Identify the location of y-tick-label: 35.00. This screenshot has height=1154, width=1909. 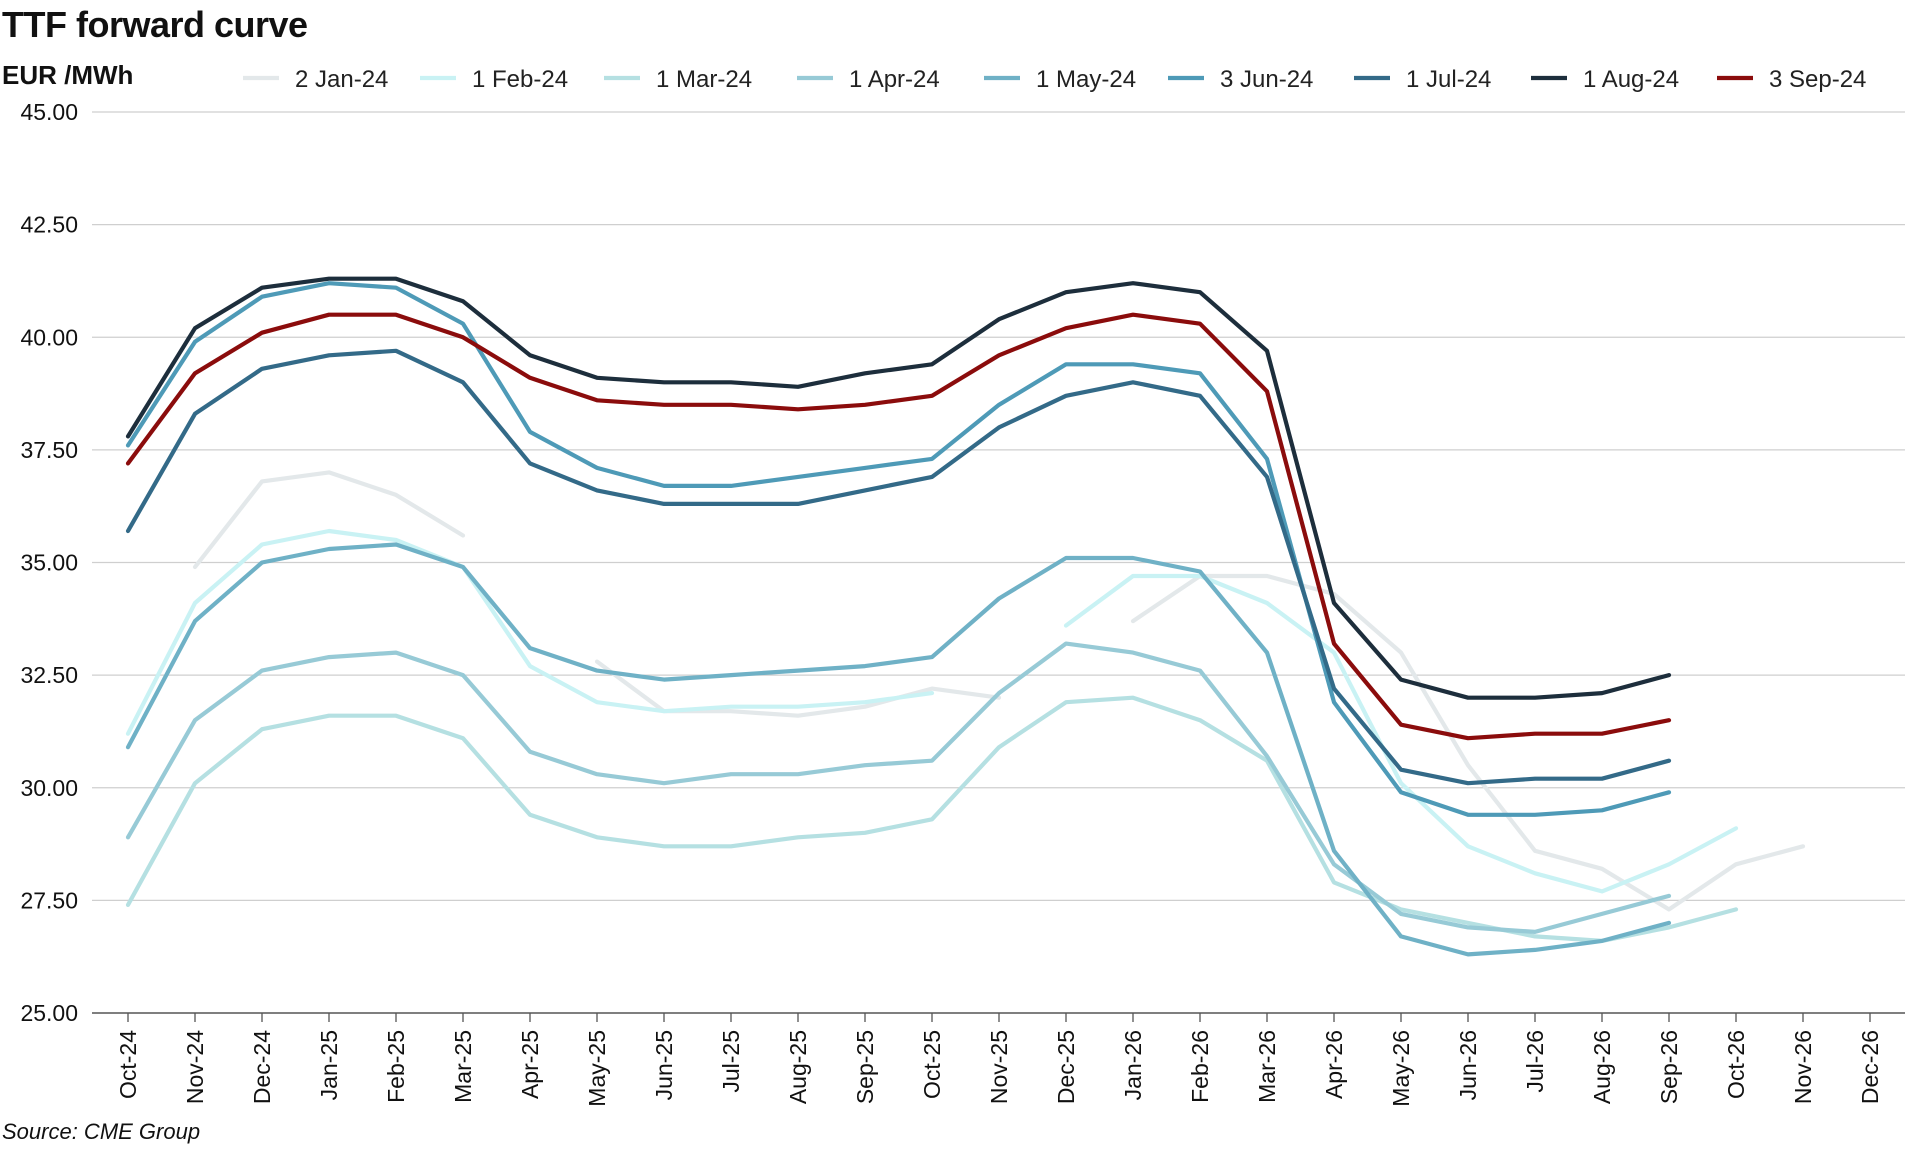
(49, 563).